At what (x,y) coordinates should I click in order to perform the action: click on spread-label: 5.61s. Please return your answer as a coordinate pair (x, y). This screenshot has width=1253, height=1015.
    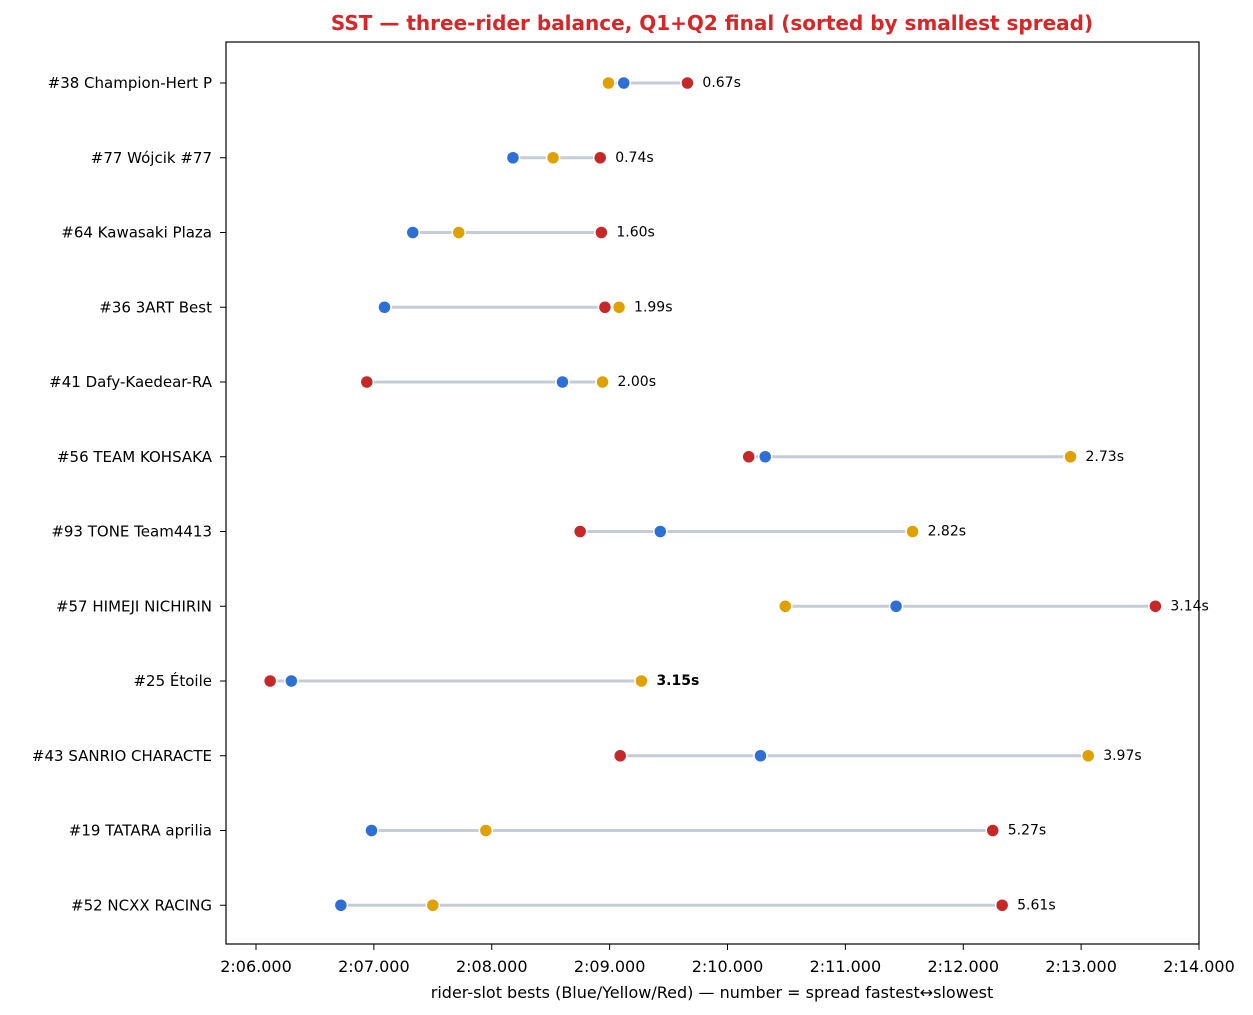
    Looking at the image, I should click on (1036, 905).